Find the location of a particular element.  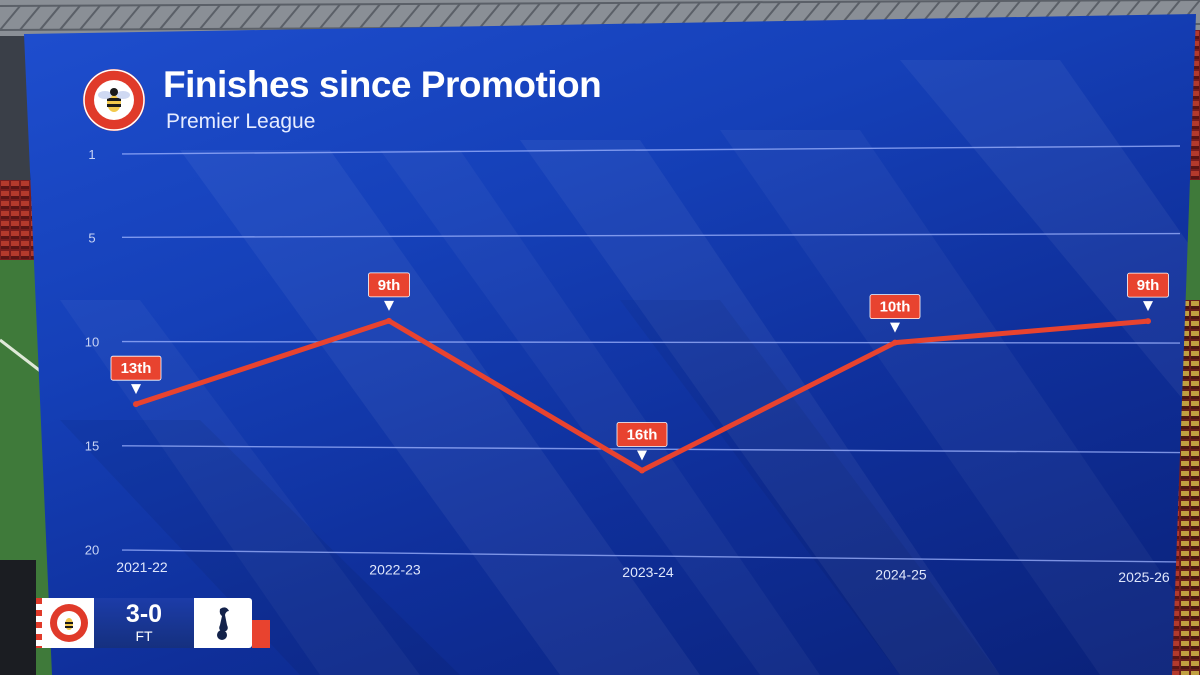

y-tick-label: 20 is located at coordinates (92, 550).